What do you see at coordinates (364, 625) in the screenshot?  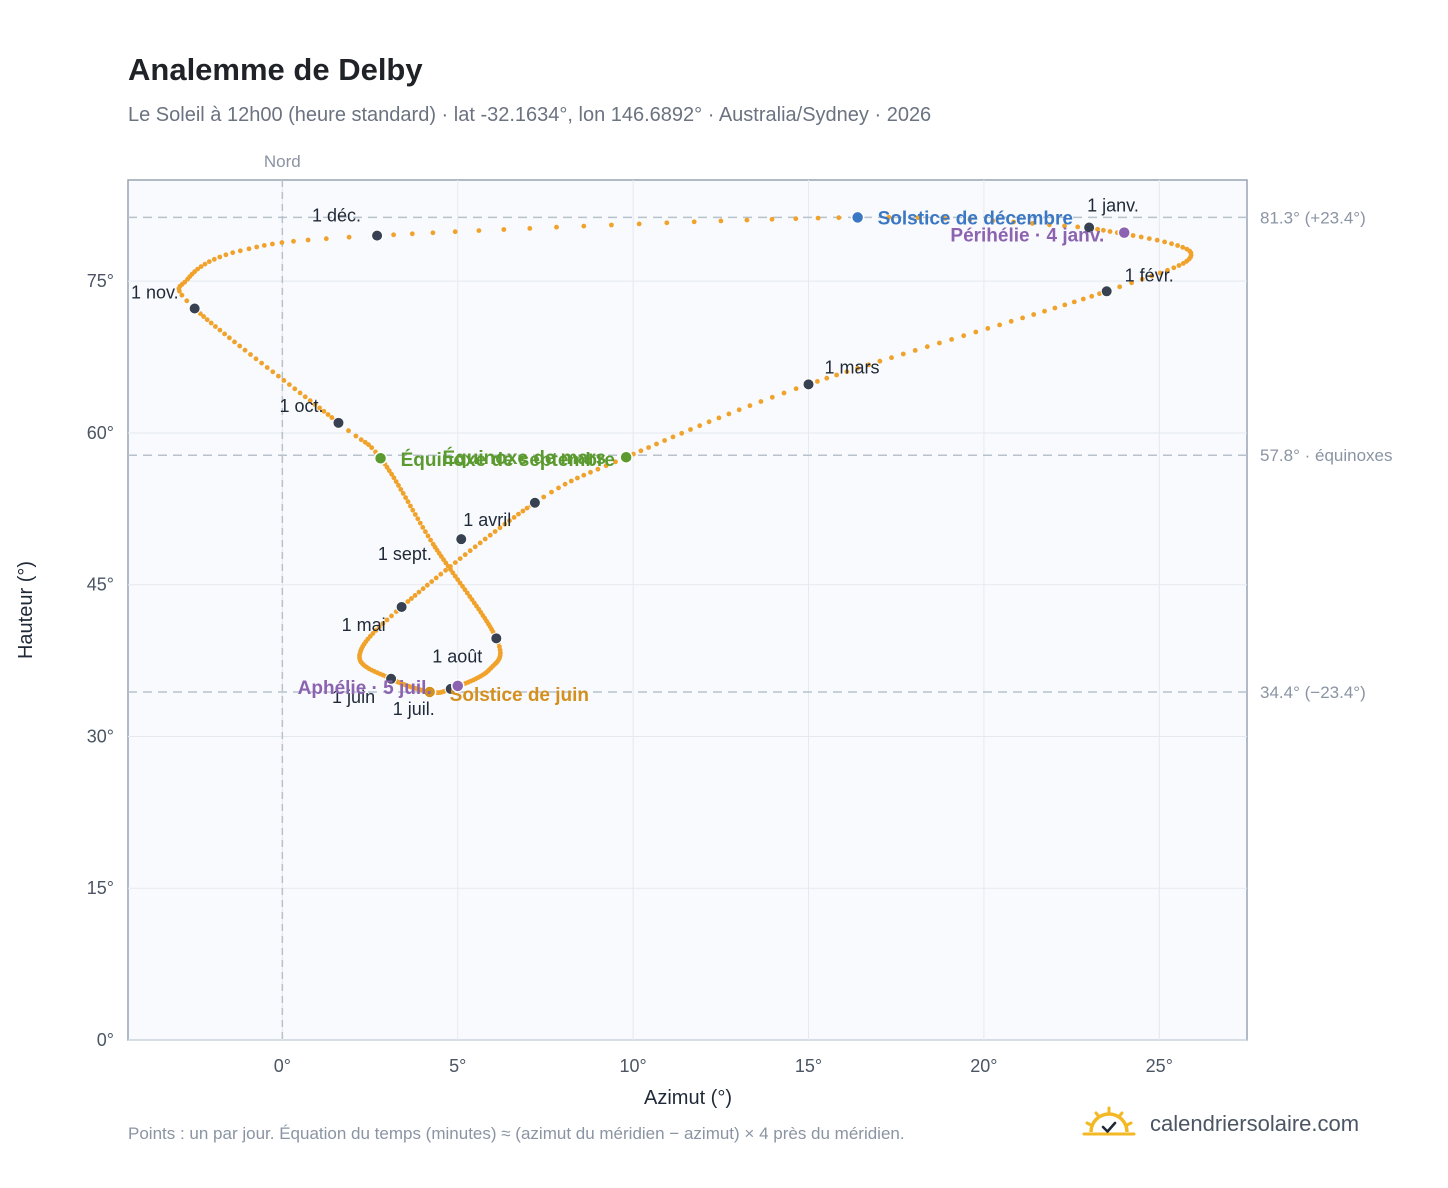 I see `month-label: 1 mai` at bounding box center [364, 625].